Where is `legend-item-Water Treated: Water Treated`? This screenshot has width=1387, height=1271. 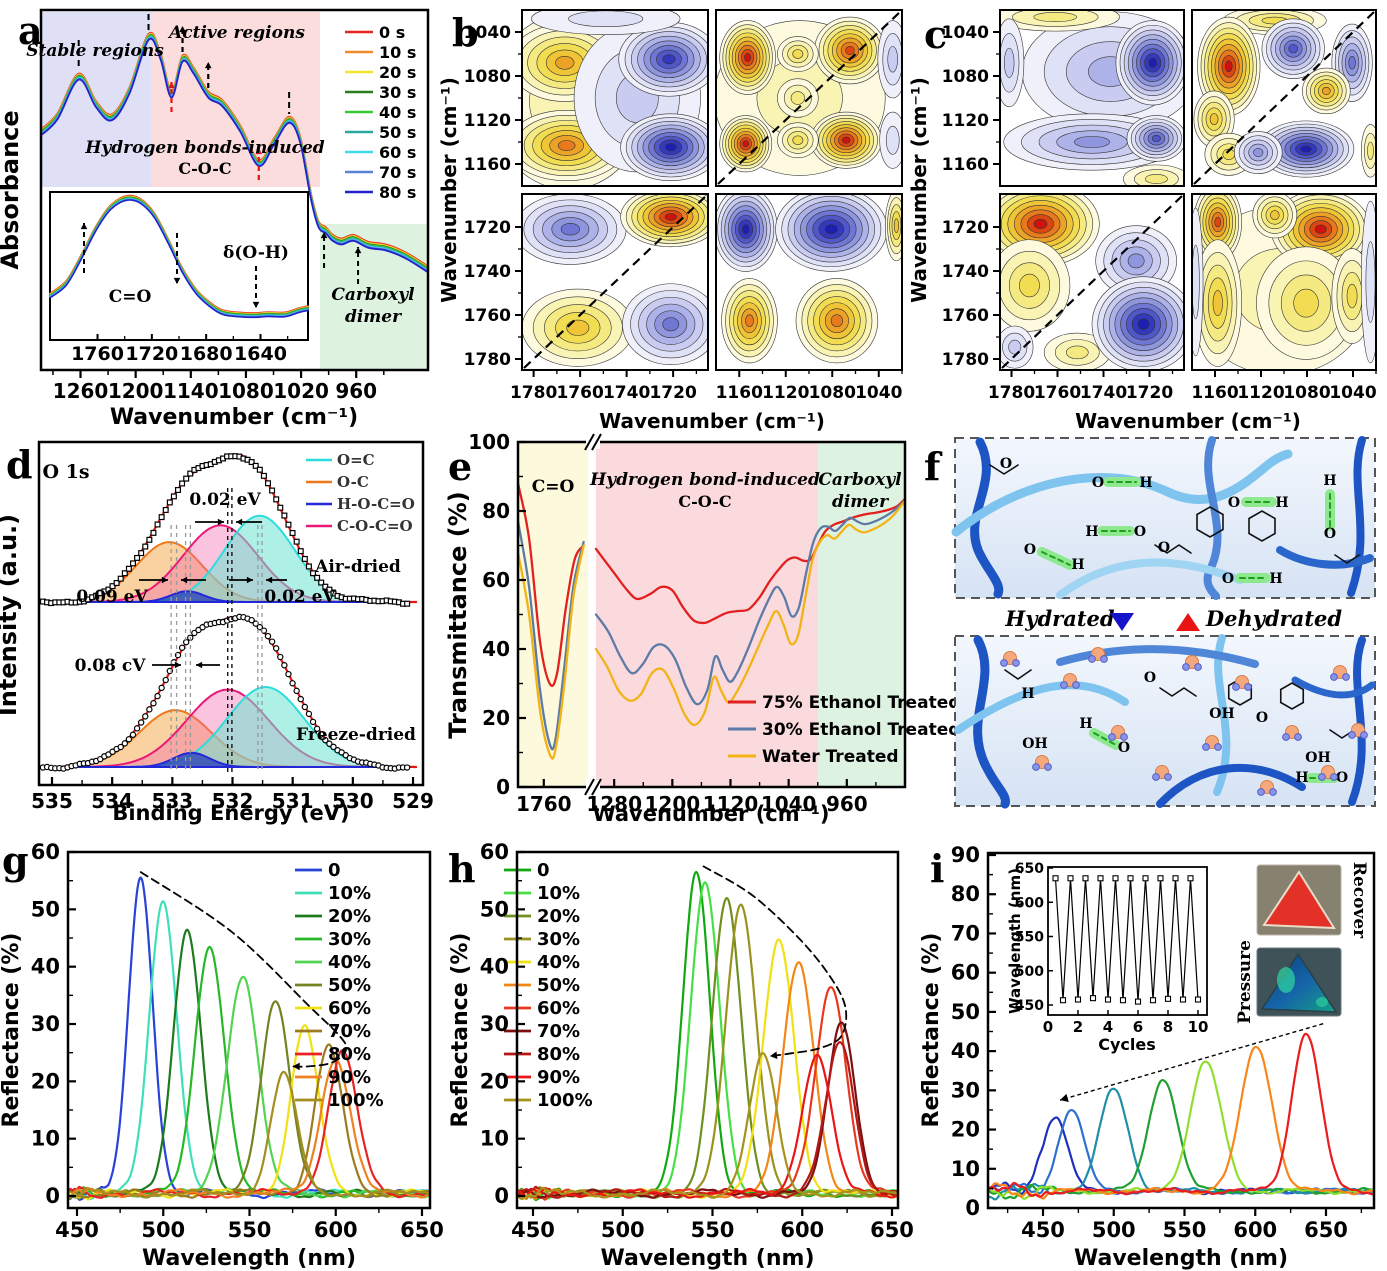
legend-item-Water Treated: Water Treated is located at coordinates (830, 757).